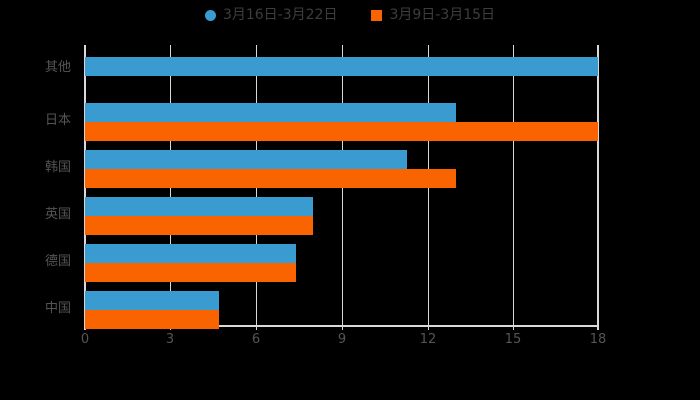 This screenshot has width=700, height=400. I want to click on circle-marker-icon, so click(210, 15).